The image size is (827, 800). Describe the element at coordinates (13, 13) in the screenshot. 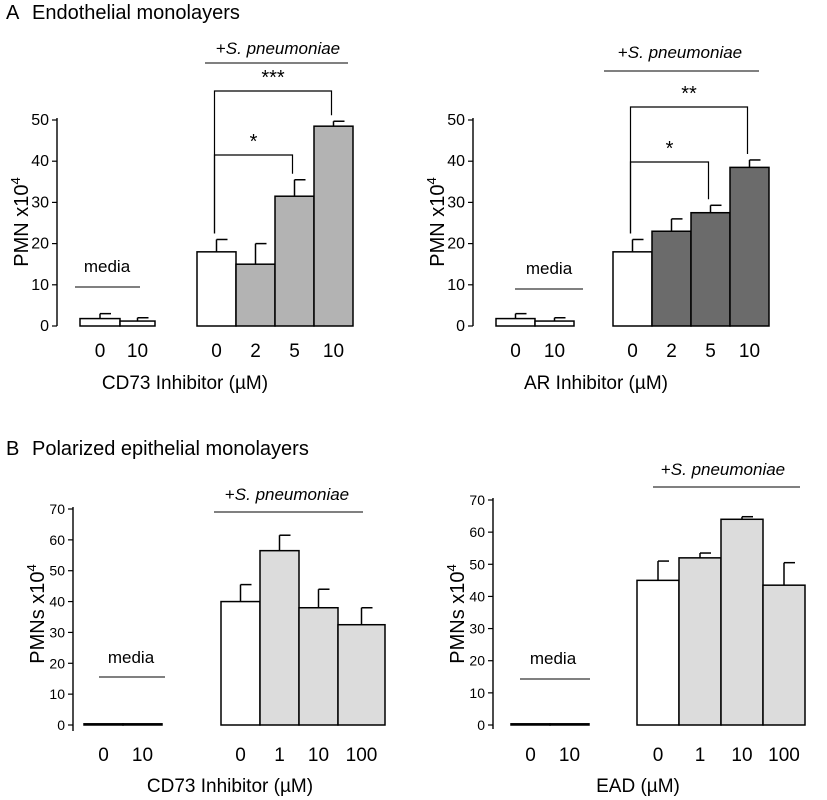

I see `panel-a-label: A` at that location.